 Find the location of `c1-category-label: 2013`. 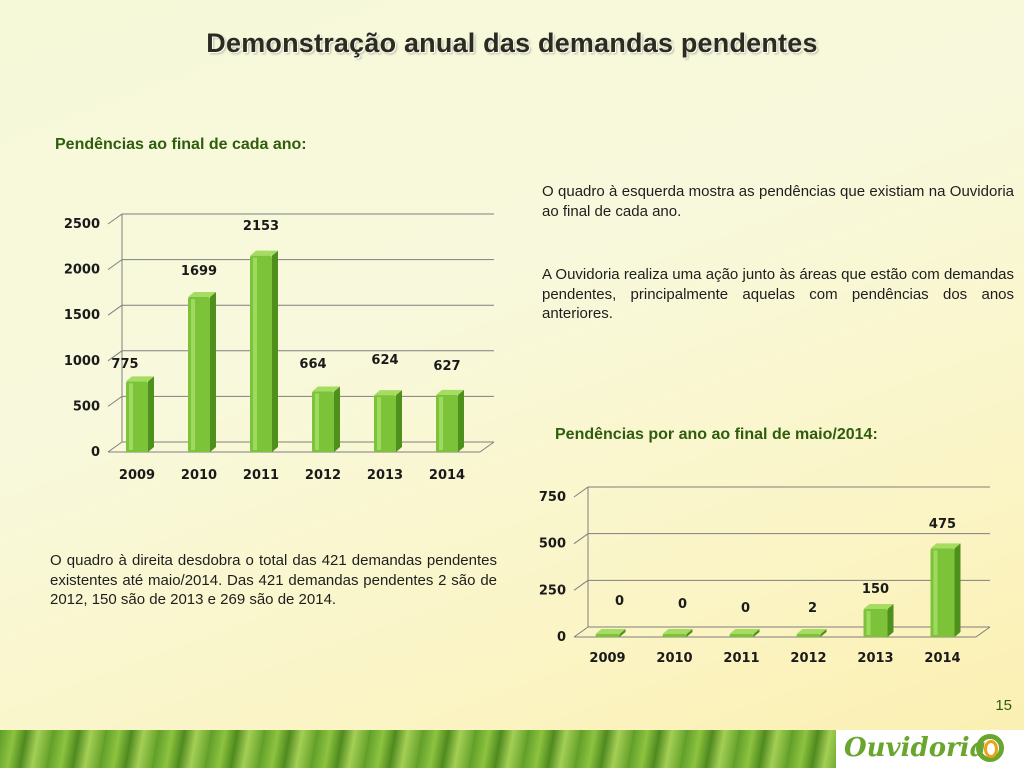

c1-category-label: 2013 is located at coordinates (385, 475).